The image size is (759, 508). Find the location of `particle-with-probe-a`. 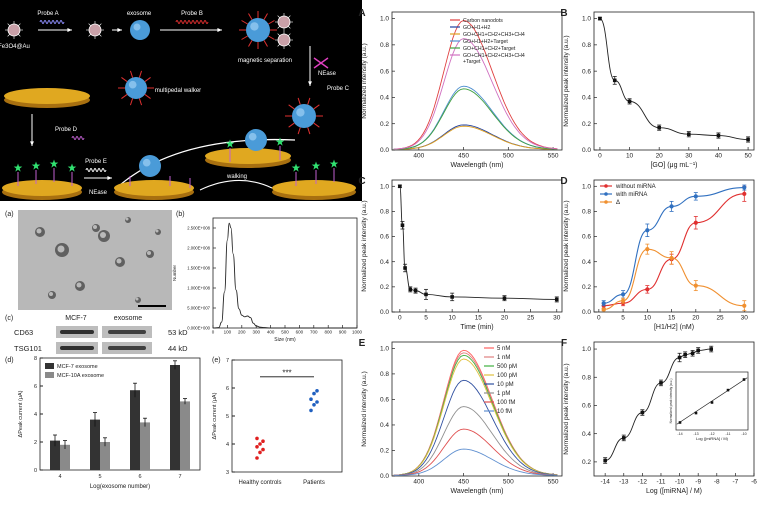

particle-with-probe-a is located at coordinates (95, 30).